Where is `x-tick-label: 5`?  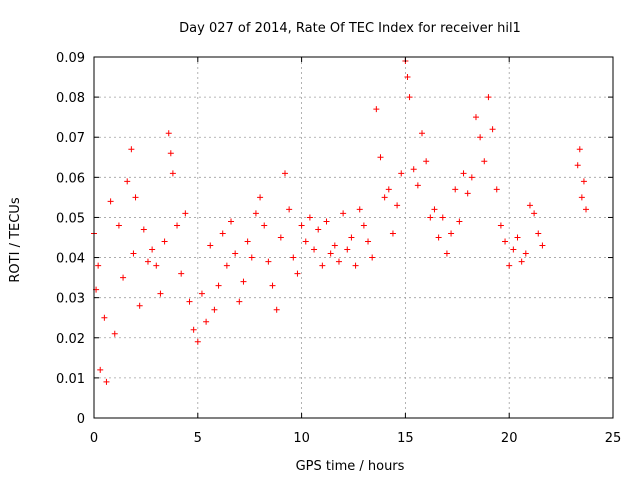
x-tick-label: 5 is located at coordinates (198, 438).